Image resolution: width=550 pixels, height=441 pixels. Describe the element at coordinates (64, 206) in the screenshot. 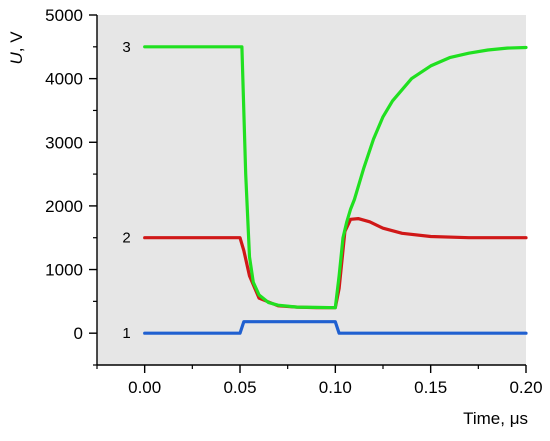

I see `y-tick-label: 2000` at that location.